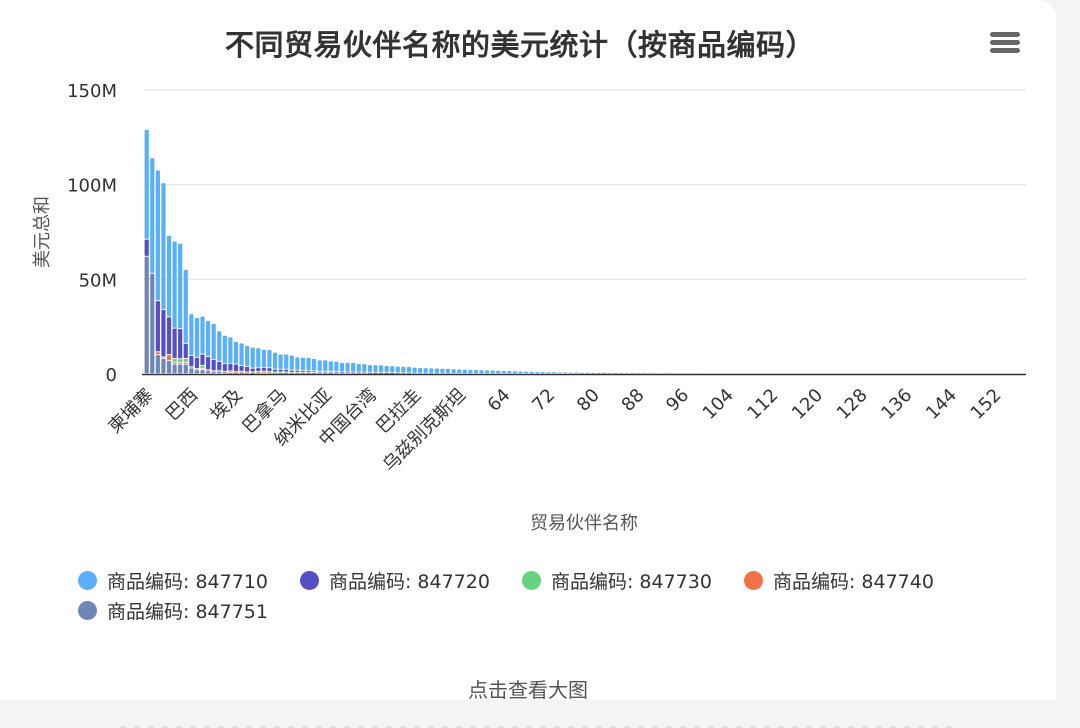 Image resolution: width=1080 pixels, height=728 pixels. Describe the element at coordinates (838, 580) in the screenshot. I see `legend-item: 商品编码: 847740` at that location.